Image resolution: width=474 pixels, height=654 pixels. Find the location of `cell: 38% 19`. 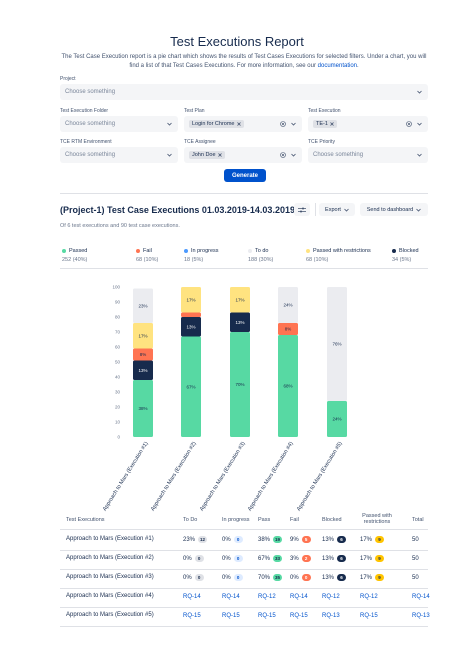

cell: 38% 19 is located at coordinates (270, 539).